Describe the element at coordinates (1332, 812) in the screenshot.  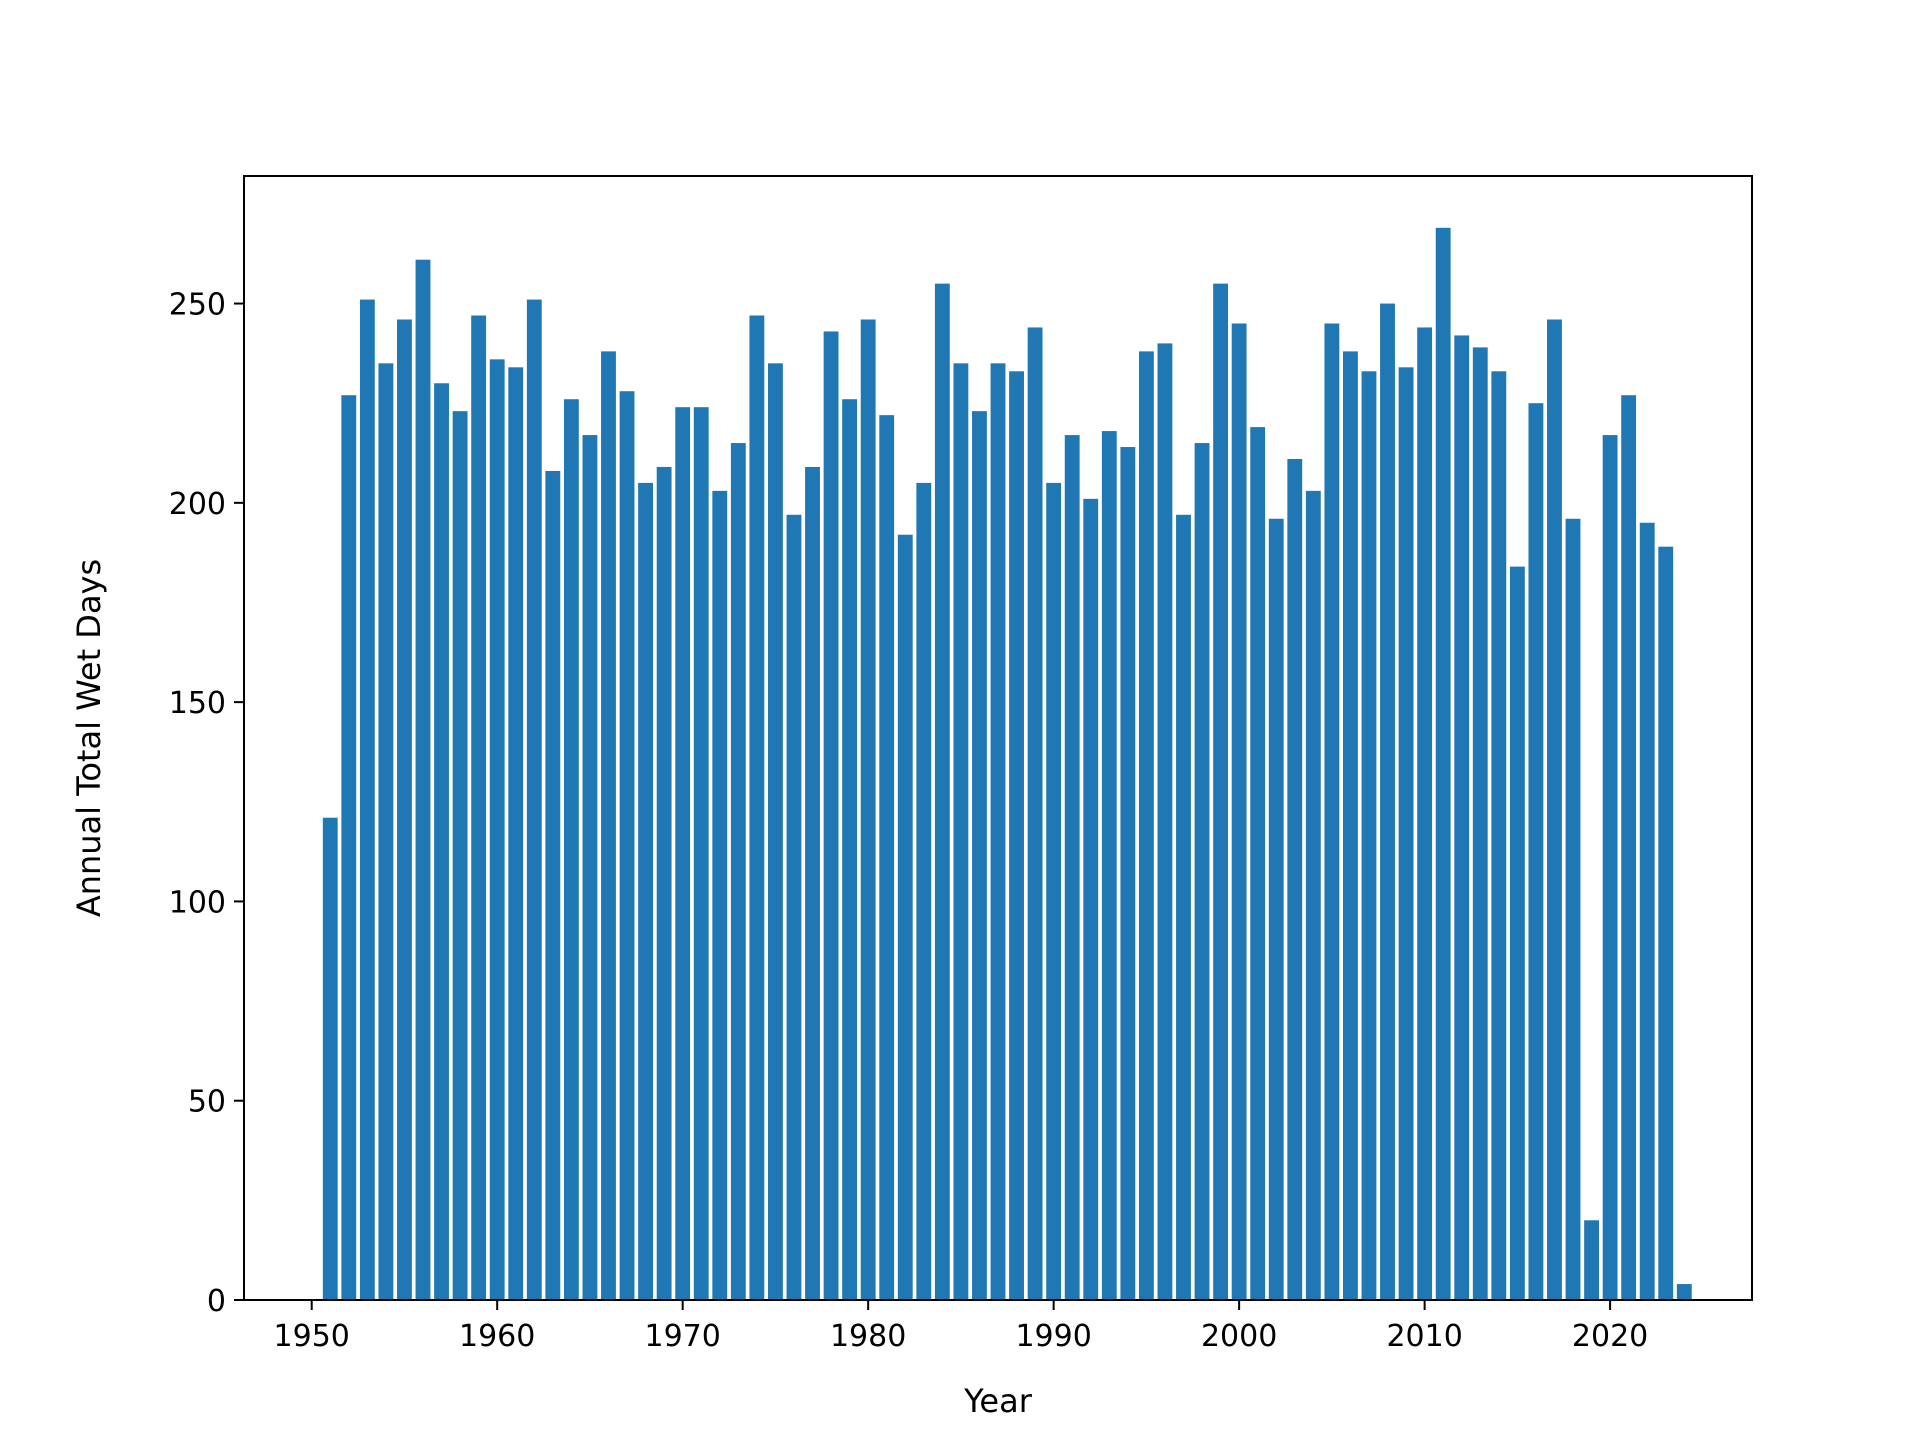
I see `bar-2005` at that location.